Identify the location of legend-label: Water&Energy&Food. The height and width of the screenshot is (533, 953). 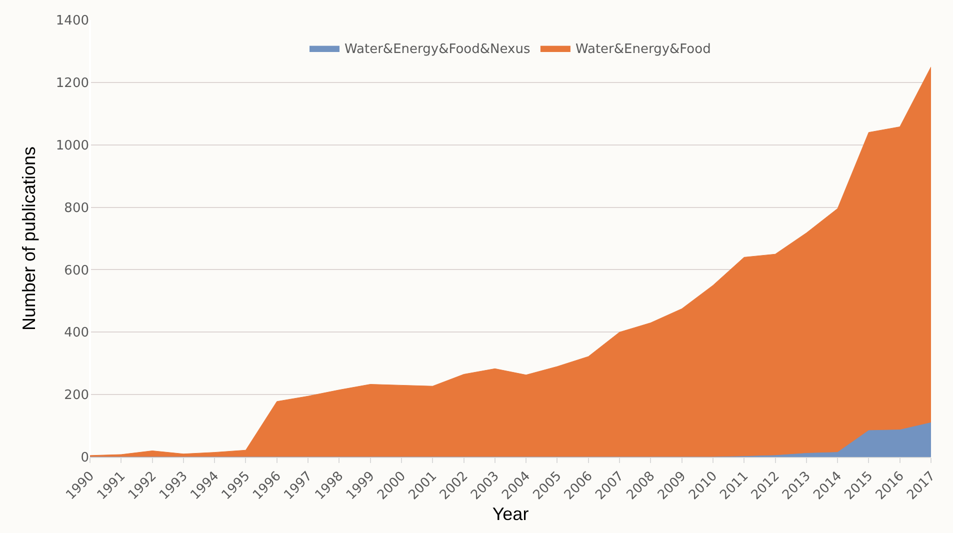
(643, 50).